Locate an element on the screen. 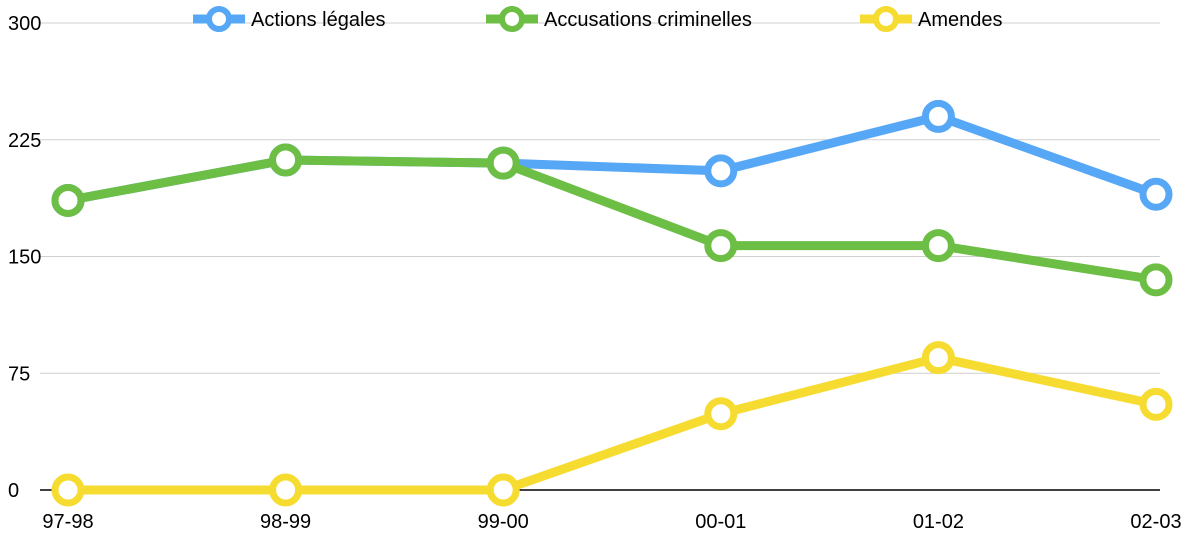 This screenshot has width=1195, height=534. x-tick-label-02-03: 02-03 is located at coordinates (1155, 522).